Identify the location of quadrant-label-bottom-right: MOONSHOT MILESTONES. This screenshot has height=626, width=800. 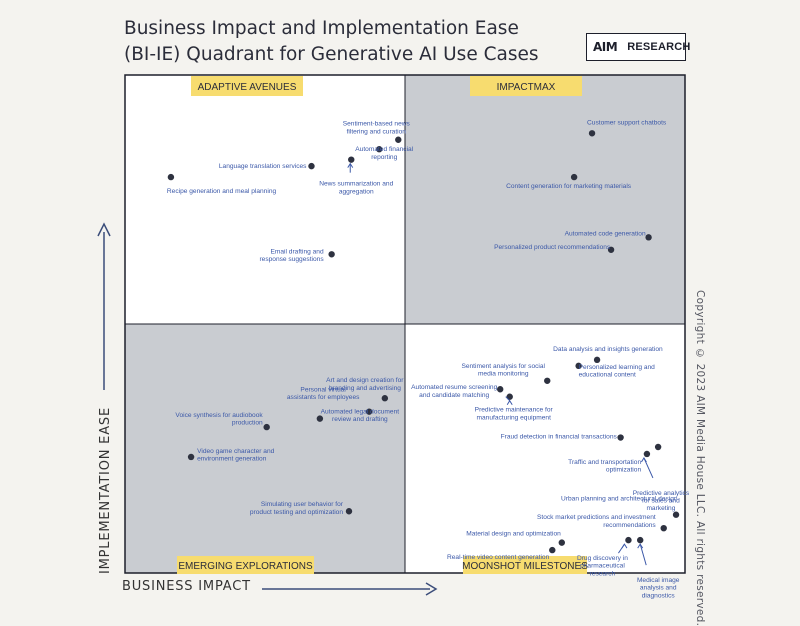
(525, 566).